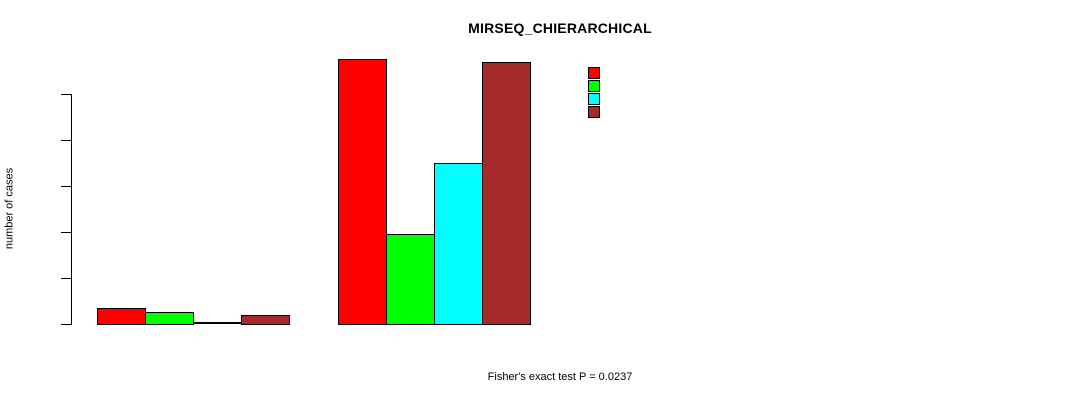 Image resolution: width=1090 pixels, height=400 pixels. I want to click on bar-clus_4-group1, so click(265, 320).